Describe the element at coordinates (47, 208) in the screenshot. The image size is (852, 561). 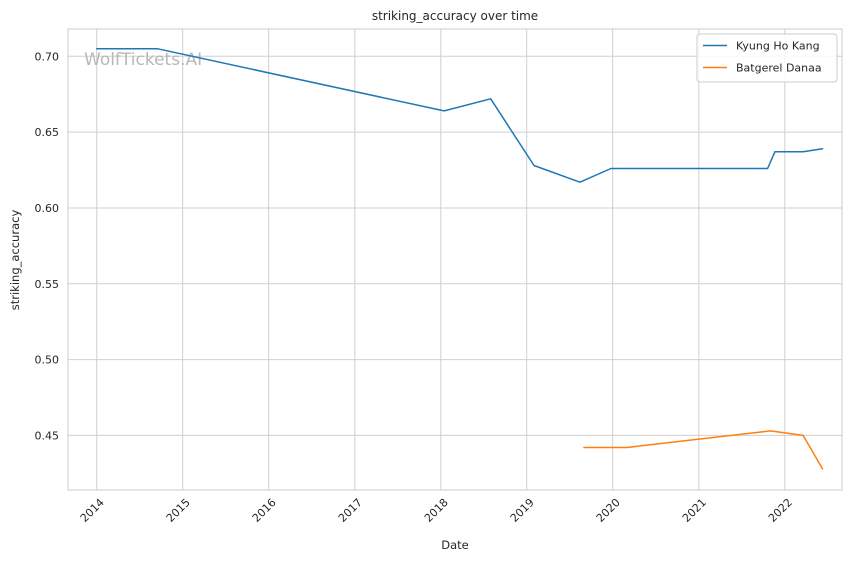
I see `y-tick-label: 0.60` at that location.